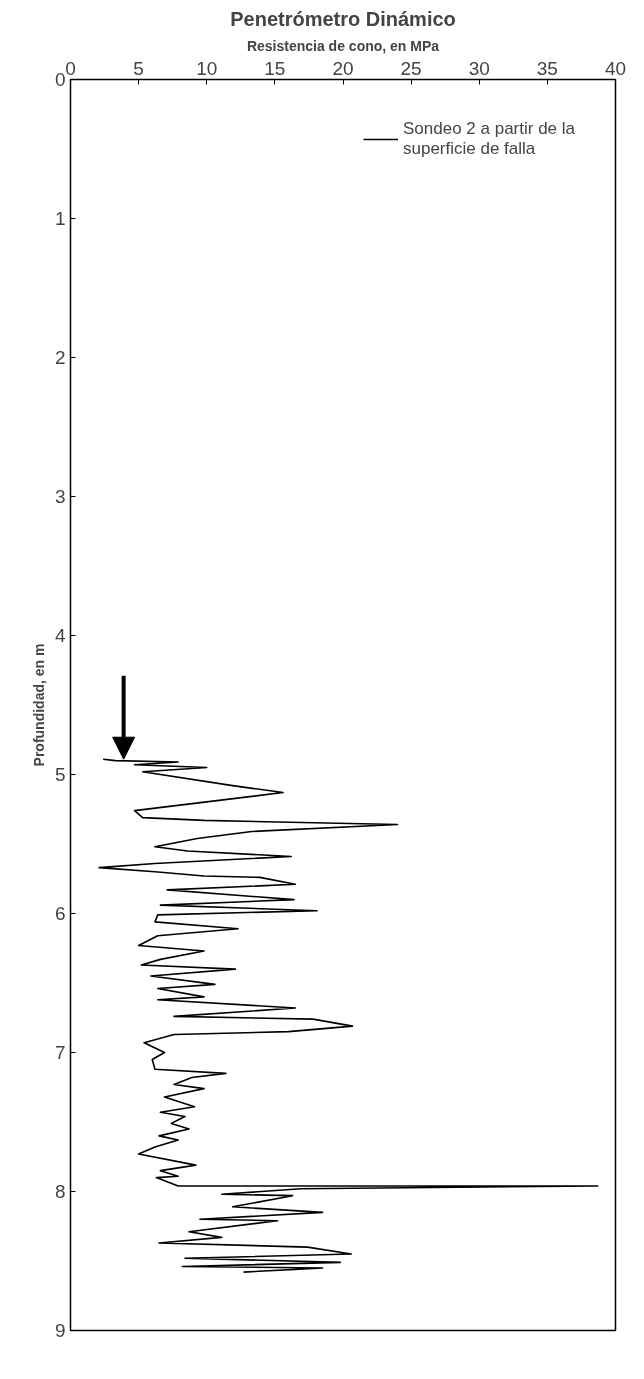  What do you see at coordinates (60, 774) in the screenshot?
I see `y-tick-label: 5` at bounding box center [60, 774].